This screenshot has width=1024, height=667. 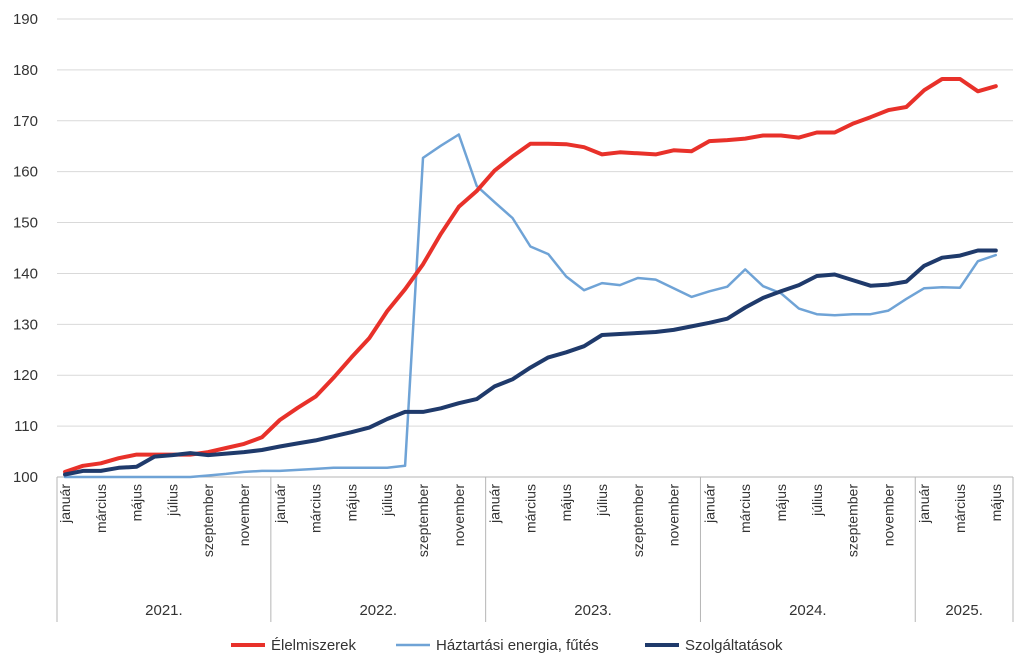 What do you see at coordinates (25, 324) in the screenshot?
I see `y-tick-label: 130` at bounding box center [25, 324].